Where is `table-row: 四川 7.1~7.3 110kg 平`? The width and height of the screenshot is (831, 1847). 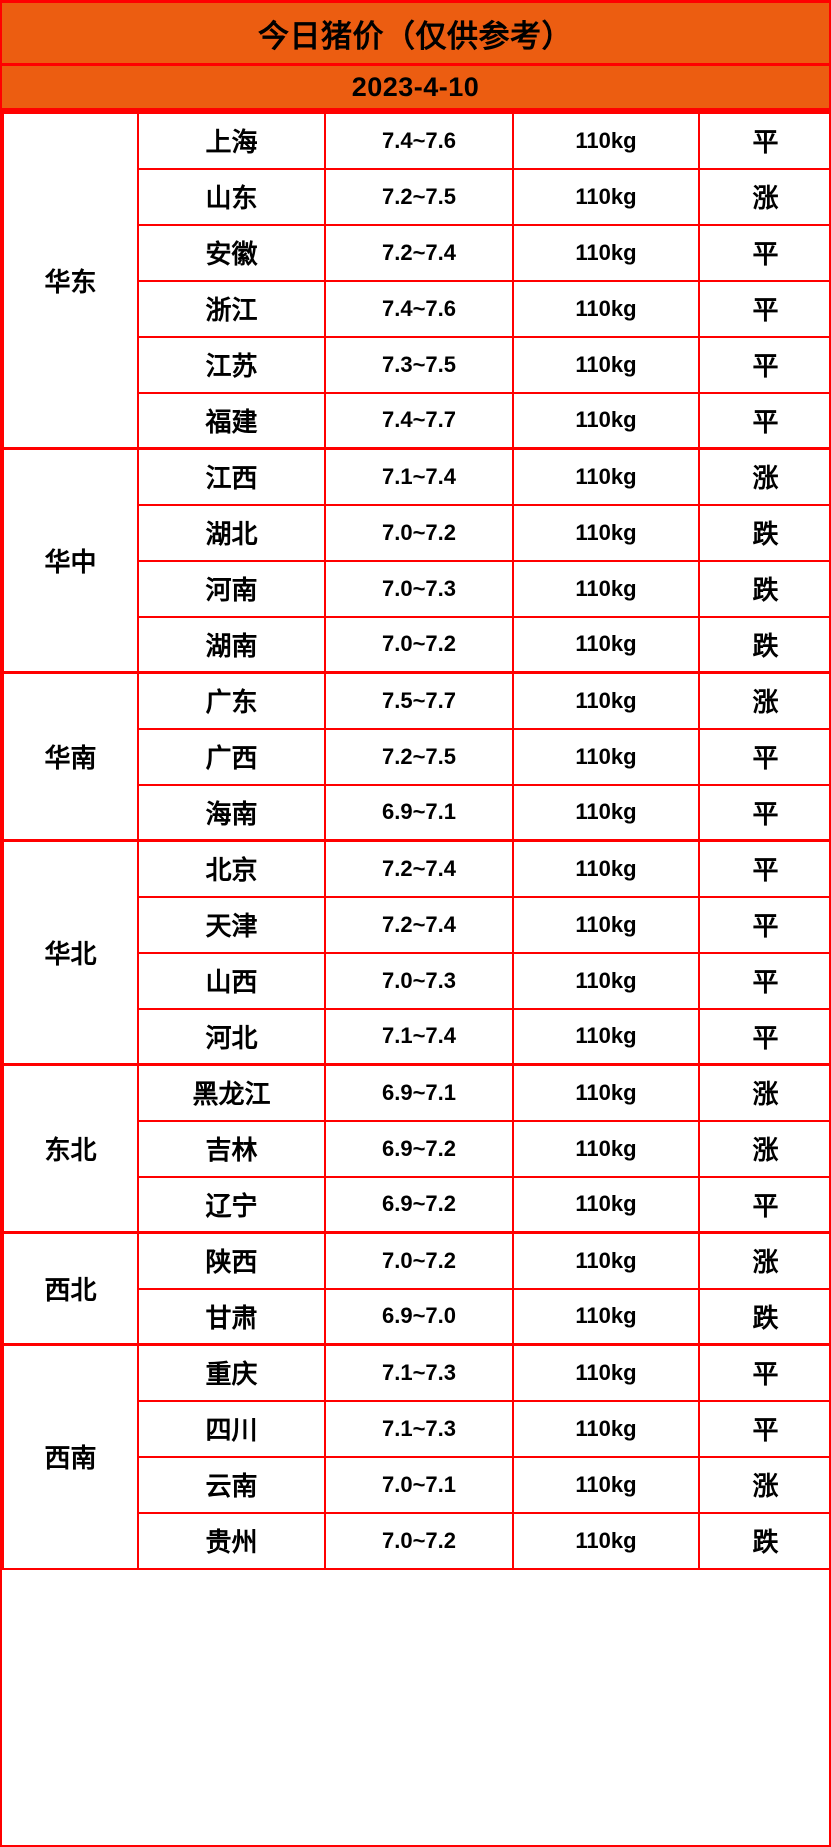 table-row: 四川 7.1~7.3 110kg 平 is located at coordinates (416, 1428).